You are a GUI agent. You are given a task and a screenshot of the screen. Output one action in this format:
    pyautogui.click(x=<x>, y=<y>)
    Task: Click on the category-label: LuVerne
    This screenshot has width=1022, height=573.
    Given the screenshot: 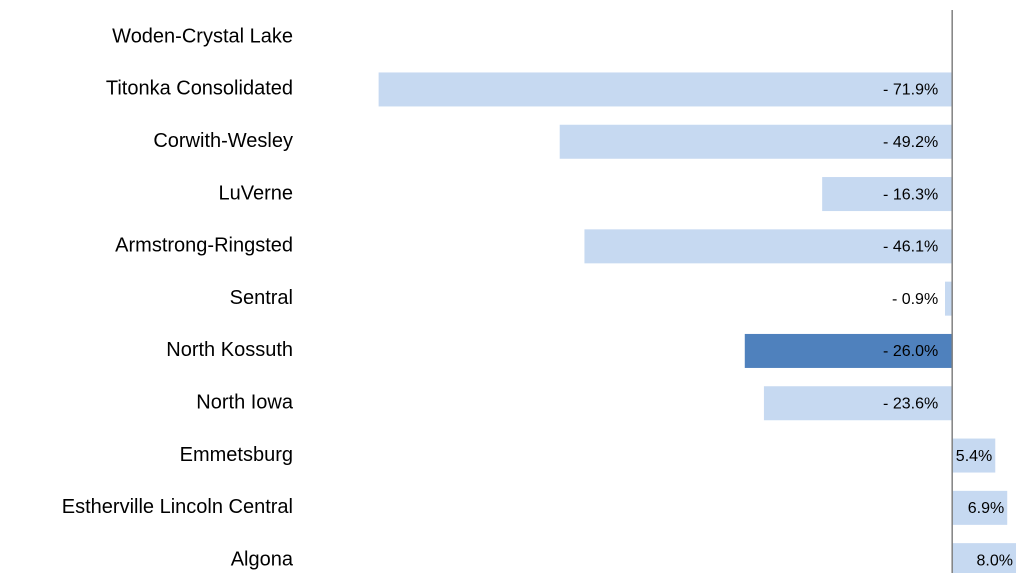 What is the action you would take?
    pyautogui.click(x=255, y=193)
    